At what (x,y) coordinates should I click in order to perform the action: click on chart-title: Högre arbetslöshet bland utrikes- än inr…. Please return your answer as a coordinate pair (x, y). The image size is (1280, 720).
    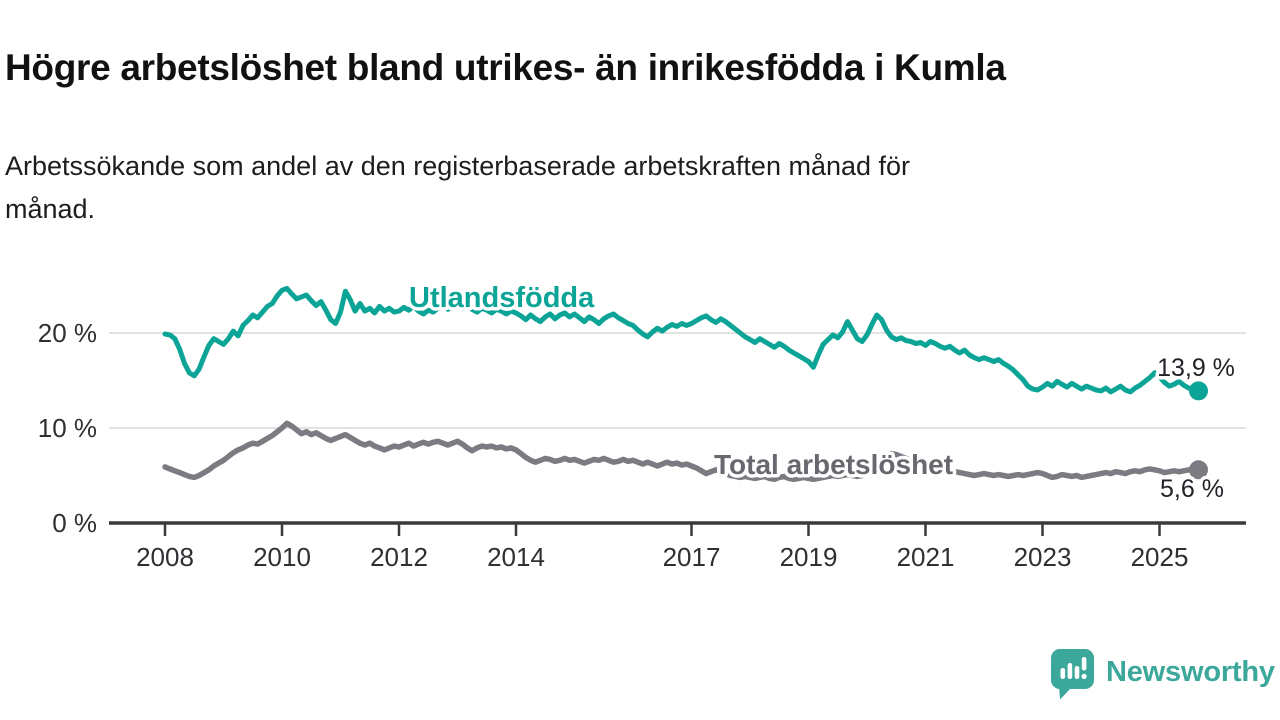
    Looking at the image, I should click on (505, 67).